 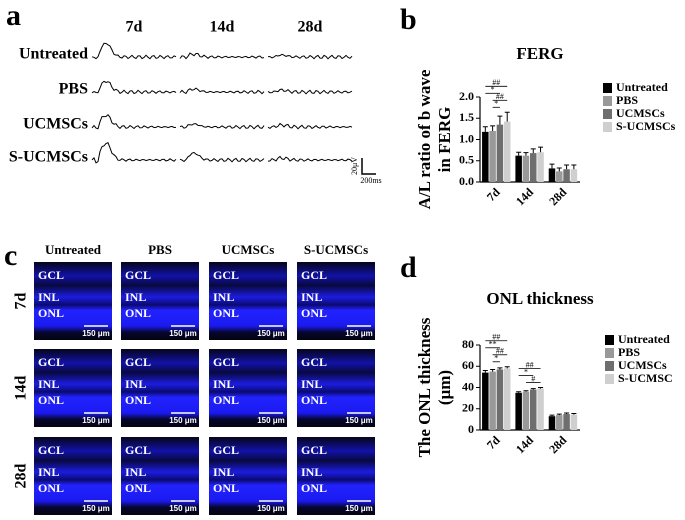 I want to click on y-tick-label: 0.5, so click(x=466, y=160).